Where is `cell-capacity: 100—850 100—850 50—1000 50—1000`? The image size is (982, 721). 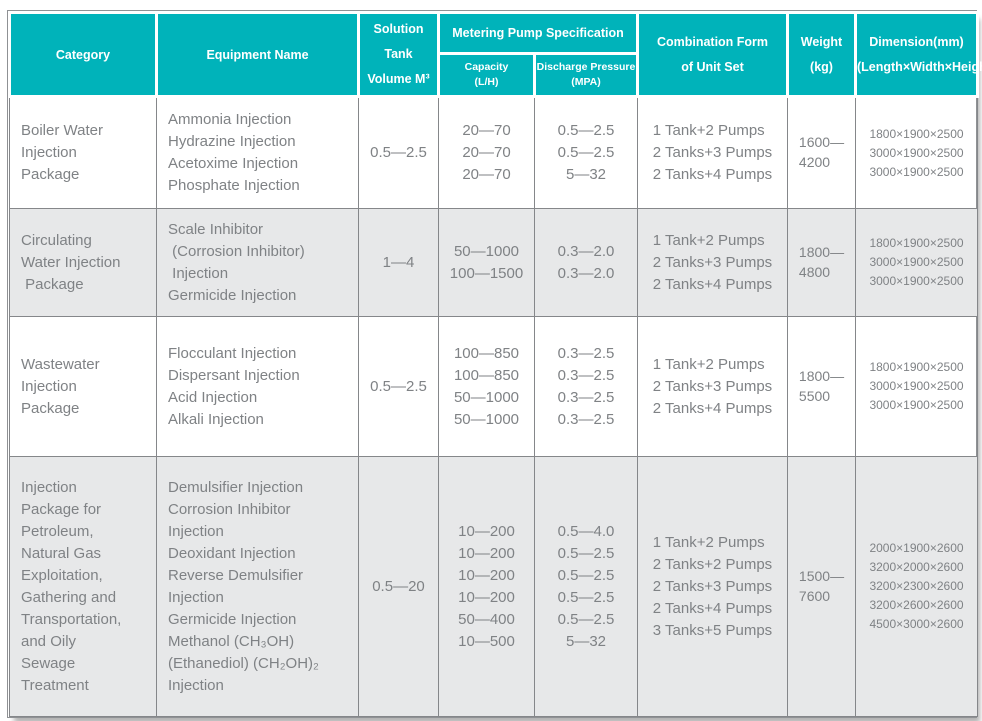
cell-capacity: 100—850 100—850 50—1000 50—1000 is located at coordinates (486, 386).